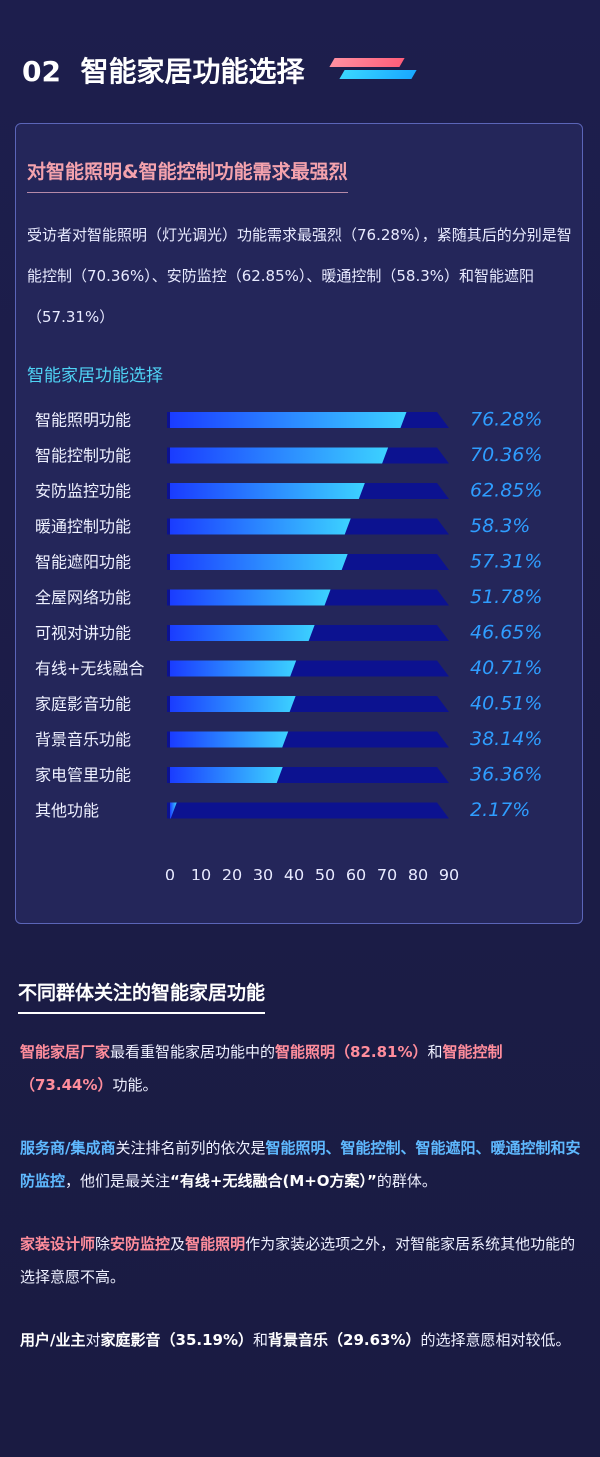 The width and height of the screenshot is (600, 1457). What do you see at coordinates (93, 1340) in the screenshot?
I see `text-run: 对` at bounding box center [93, 1340].